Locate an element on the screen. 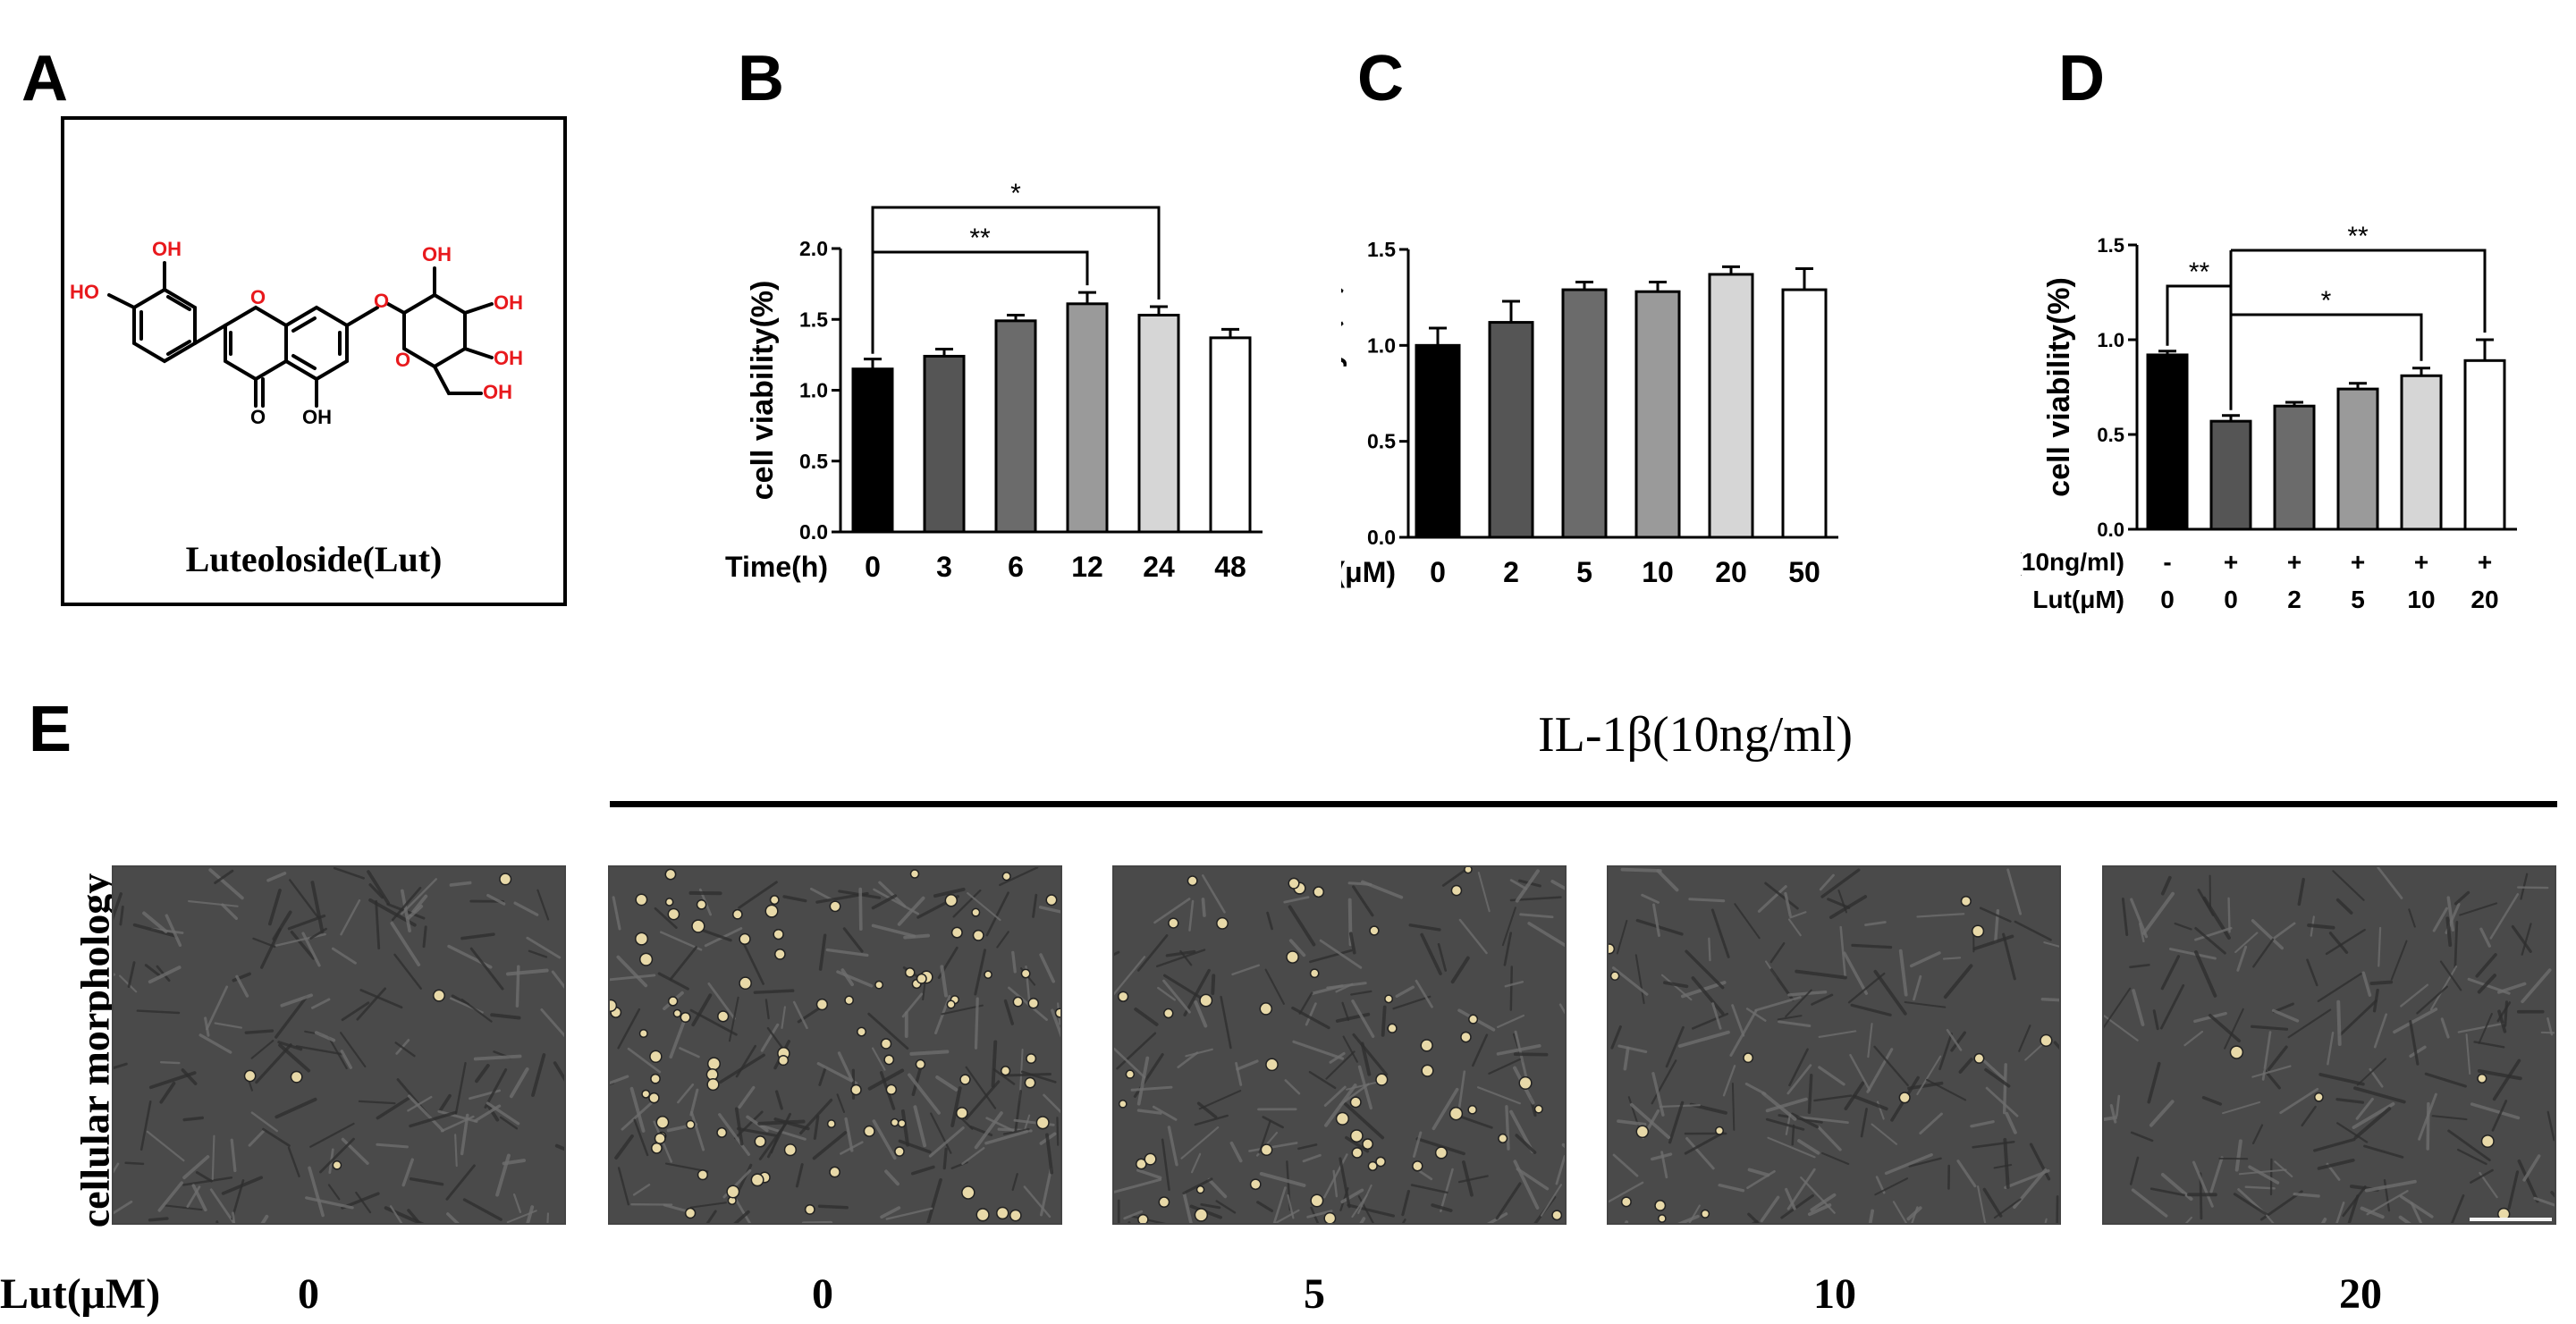 This screenshot has height=1324, width=2576. x-row-value: 2 is located at coordinates (2294, 599).